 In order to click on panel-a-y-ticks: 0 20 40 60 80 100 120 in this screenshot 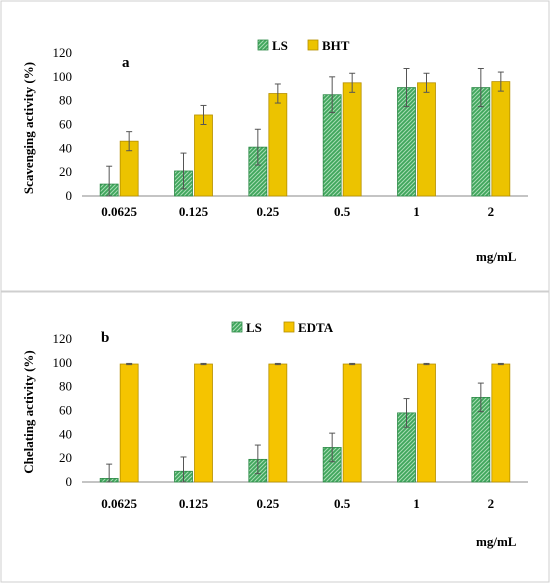, I will do `click(63, 124)`.